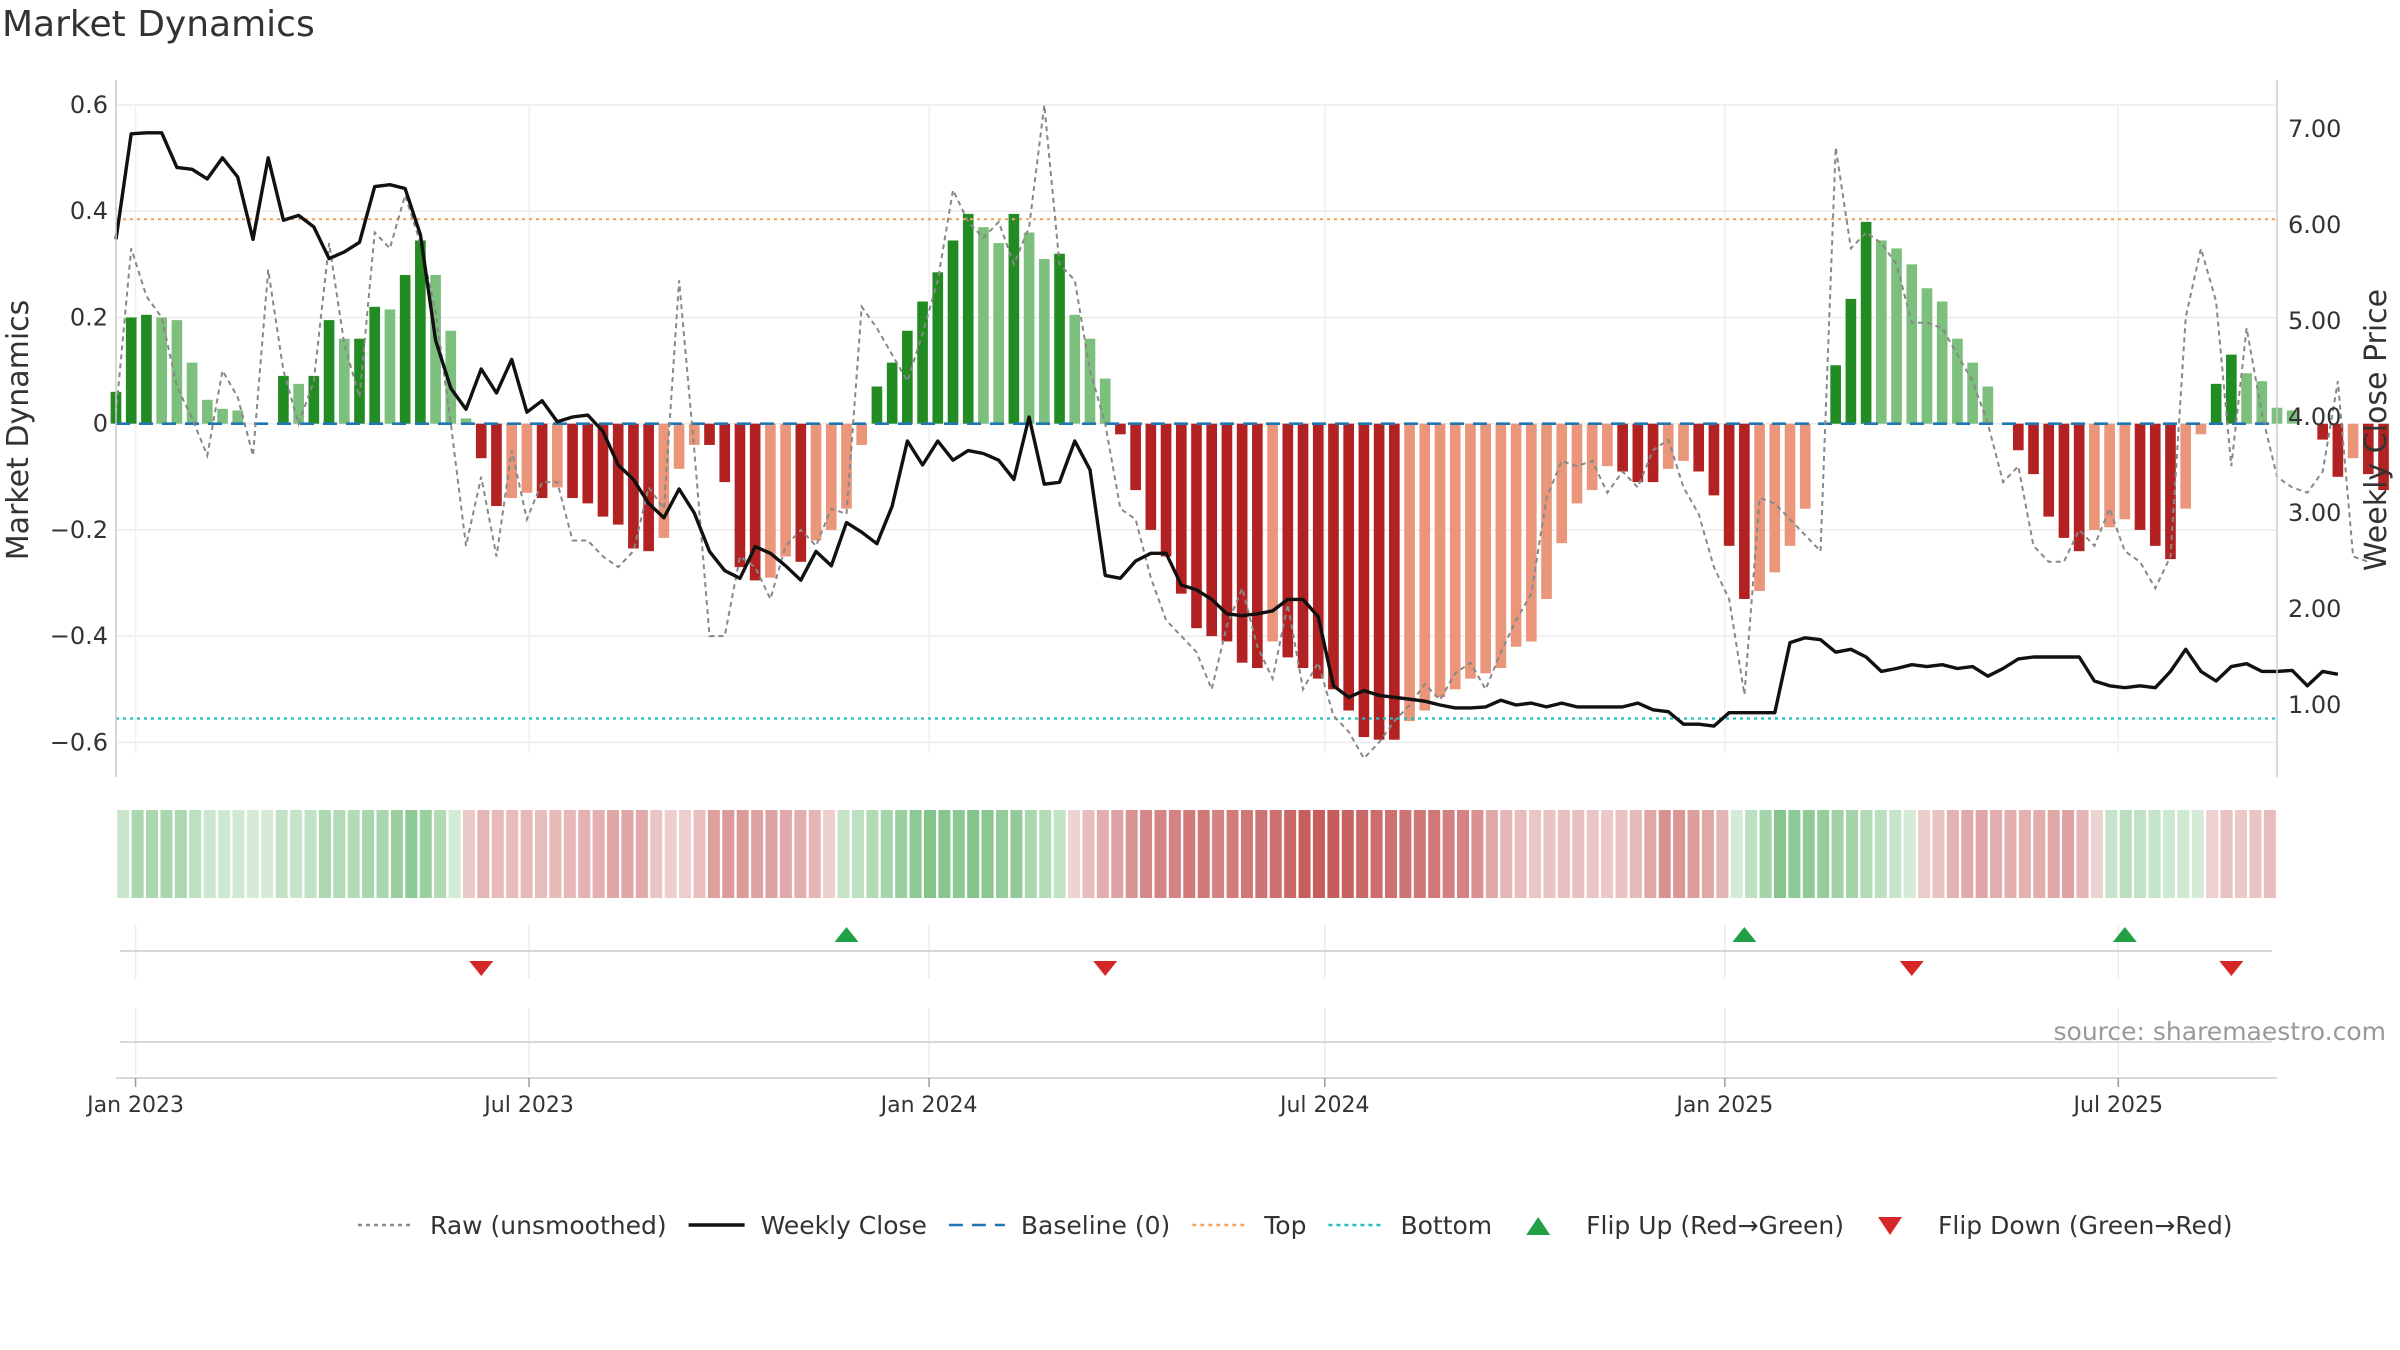  Describe the element at coordinates (2220, 1031) in the screenshot. I see `source-text: source: sharemaestro.com` at that location.